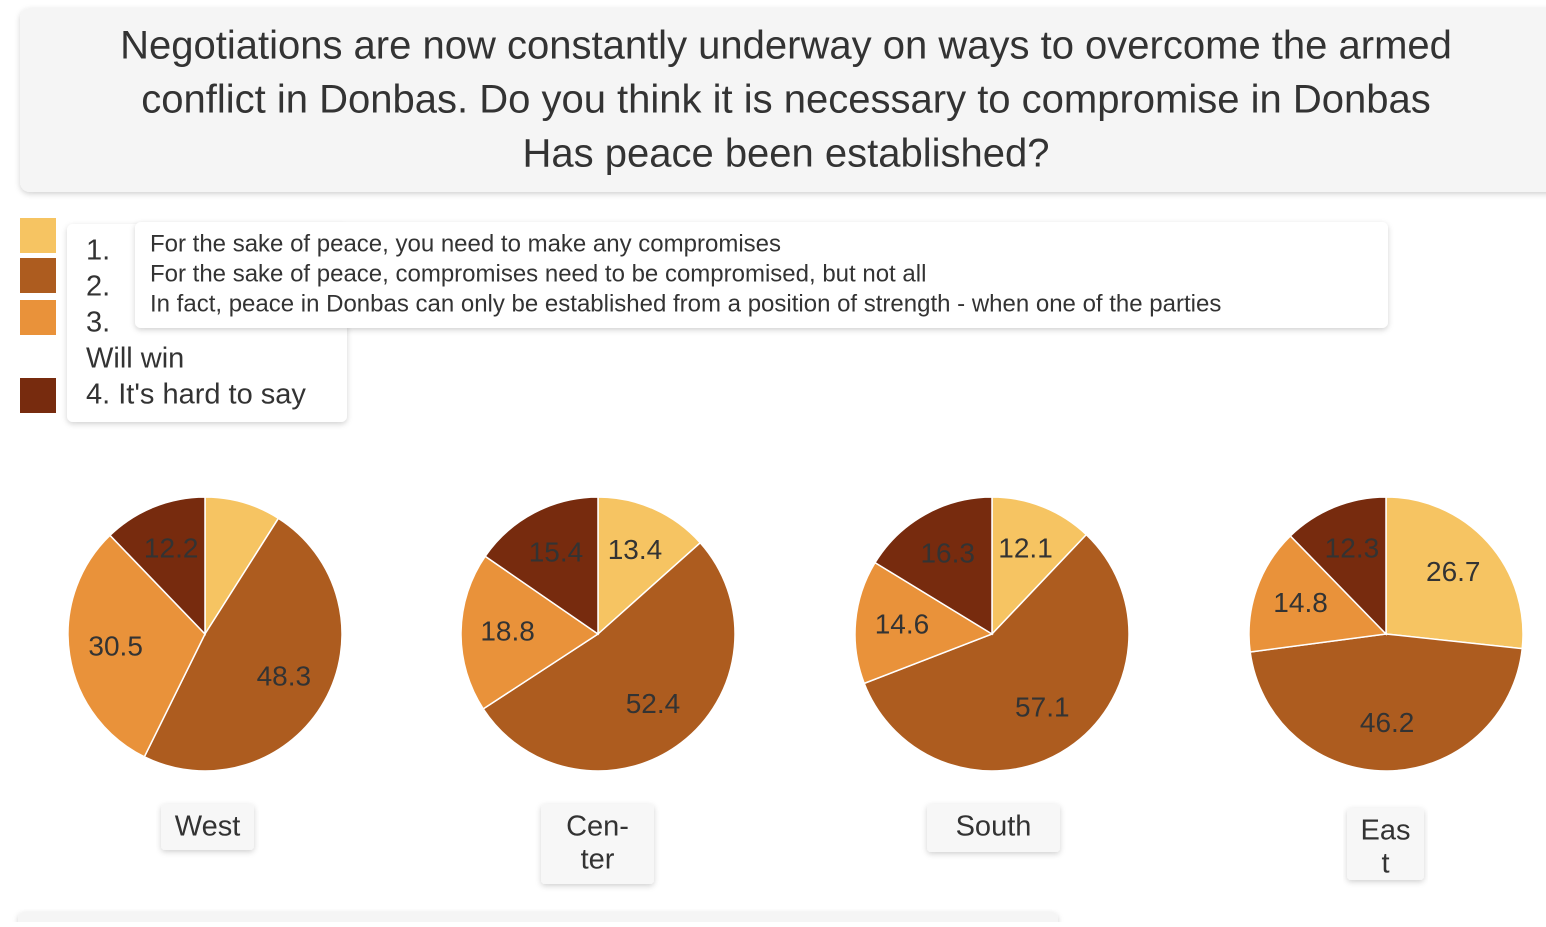 This screenshot has height=927, width=1546. I want to click on title-line: Has peace been established?, so click(785, 154).